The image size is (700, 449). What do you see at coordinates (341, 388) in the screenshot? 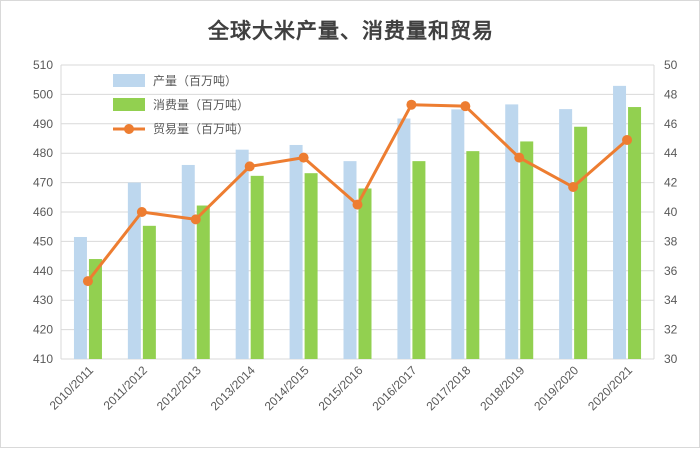
I see `x-tick-label: 2015/2016` at bounding box center [341, 388].